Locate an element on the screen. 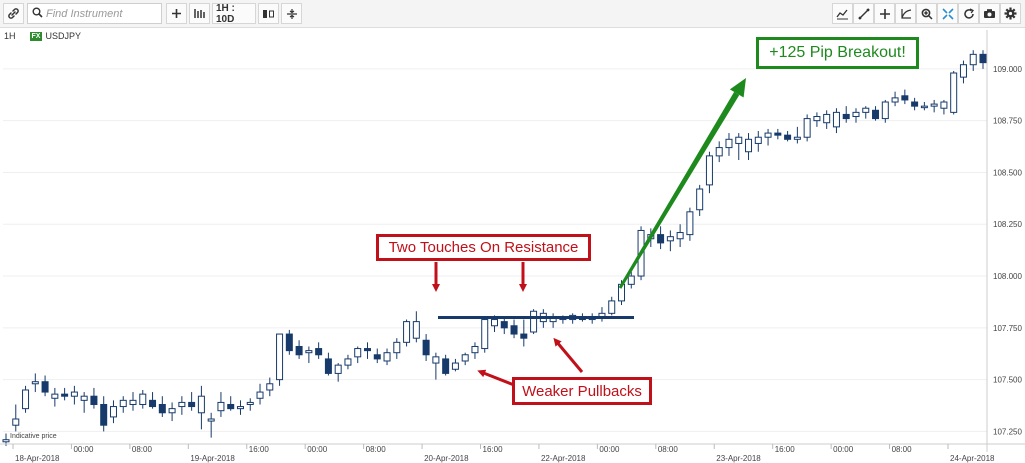  draw-icon is located at coordinates (842, 14).